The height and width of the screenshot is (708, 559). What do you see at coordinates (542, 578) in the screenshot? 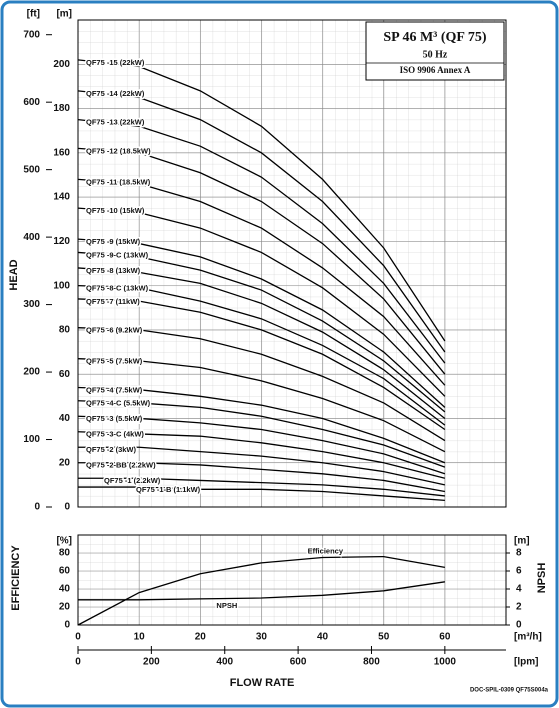
I see `y2-label: NPSH` at bounding box center [542, 578].